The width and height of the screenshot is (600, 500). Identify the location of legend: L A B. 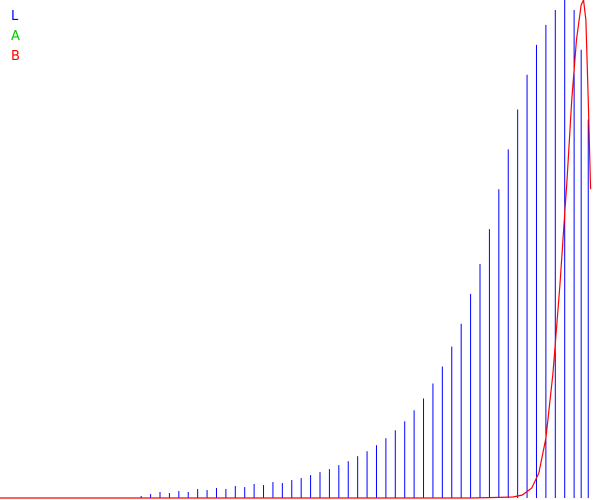
(15, 37).